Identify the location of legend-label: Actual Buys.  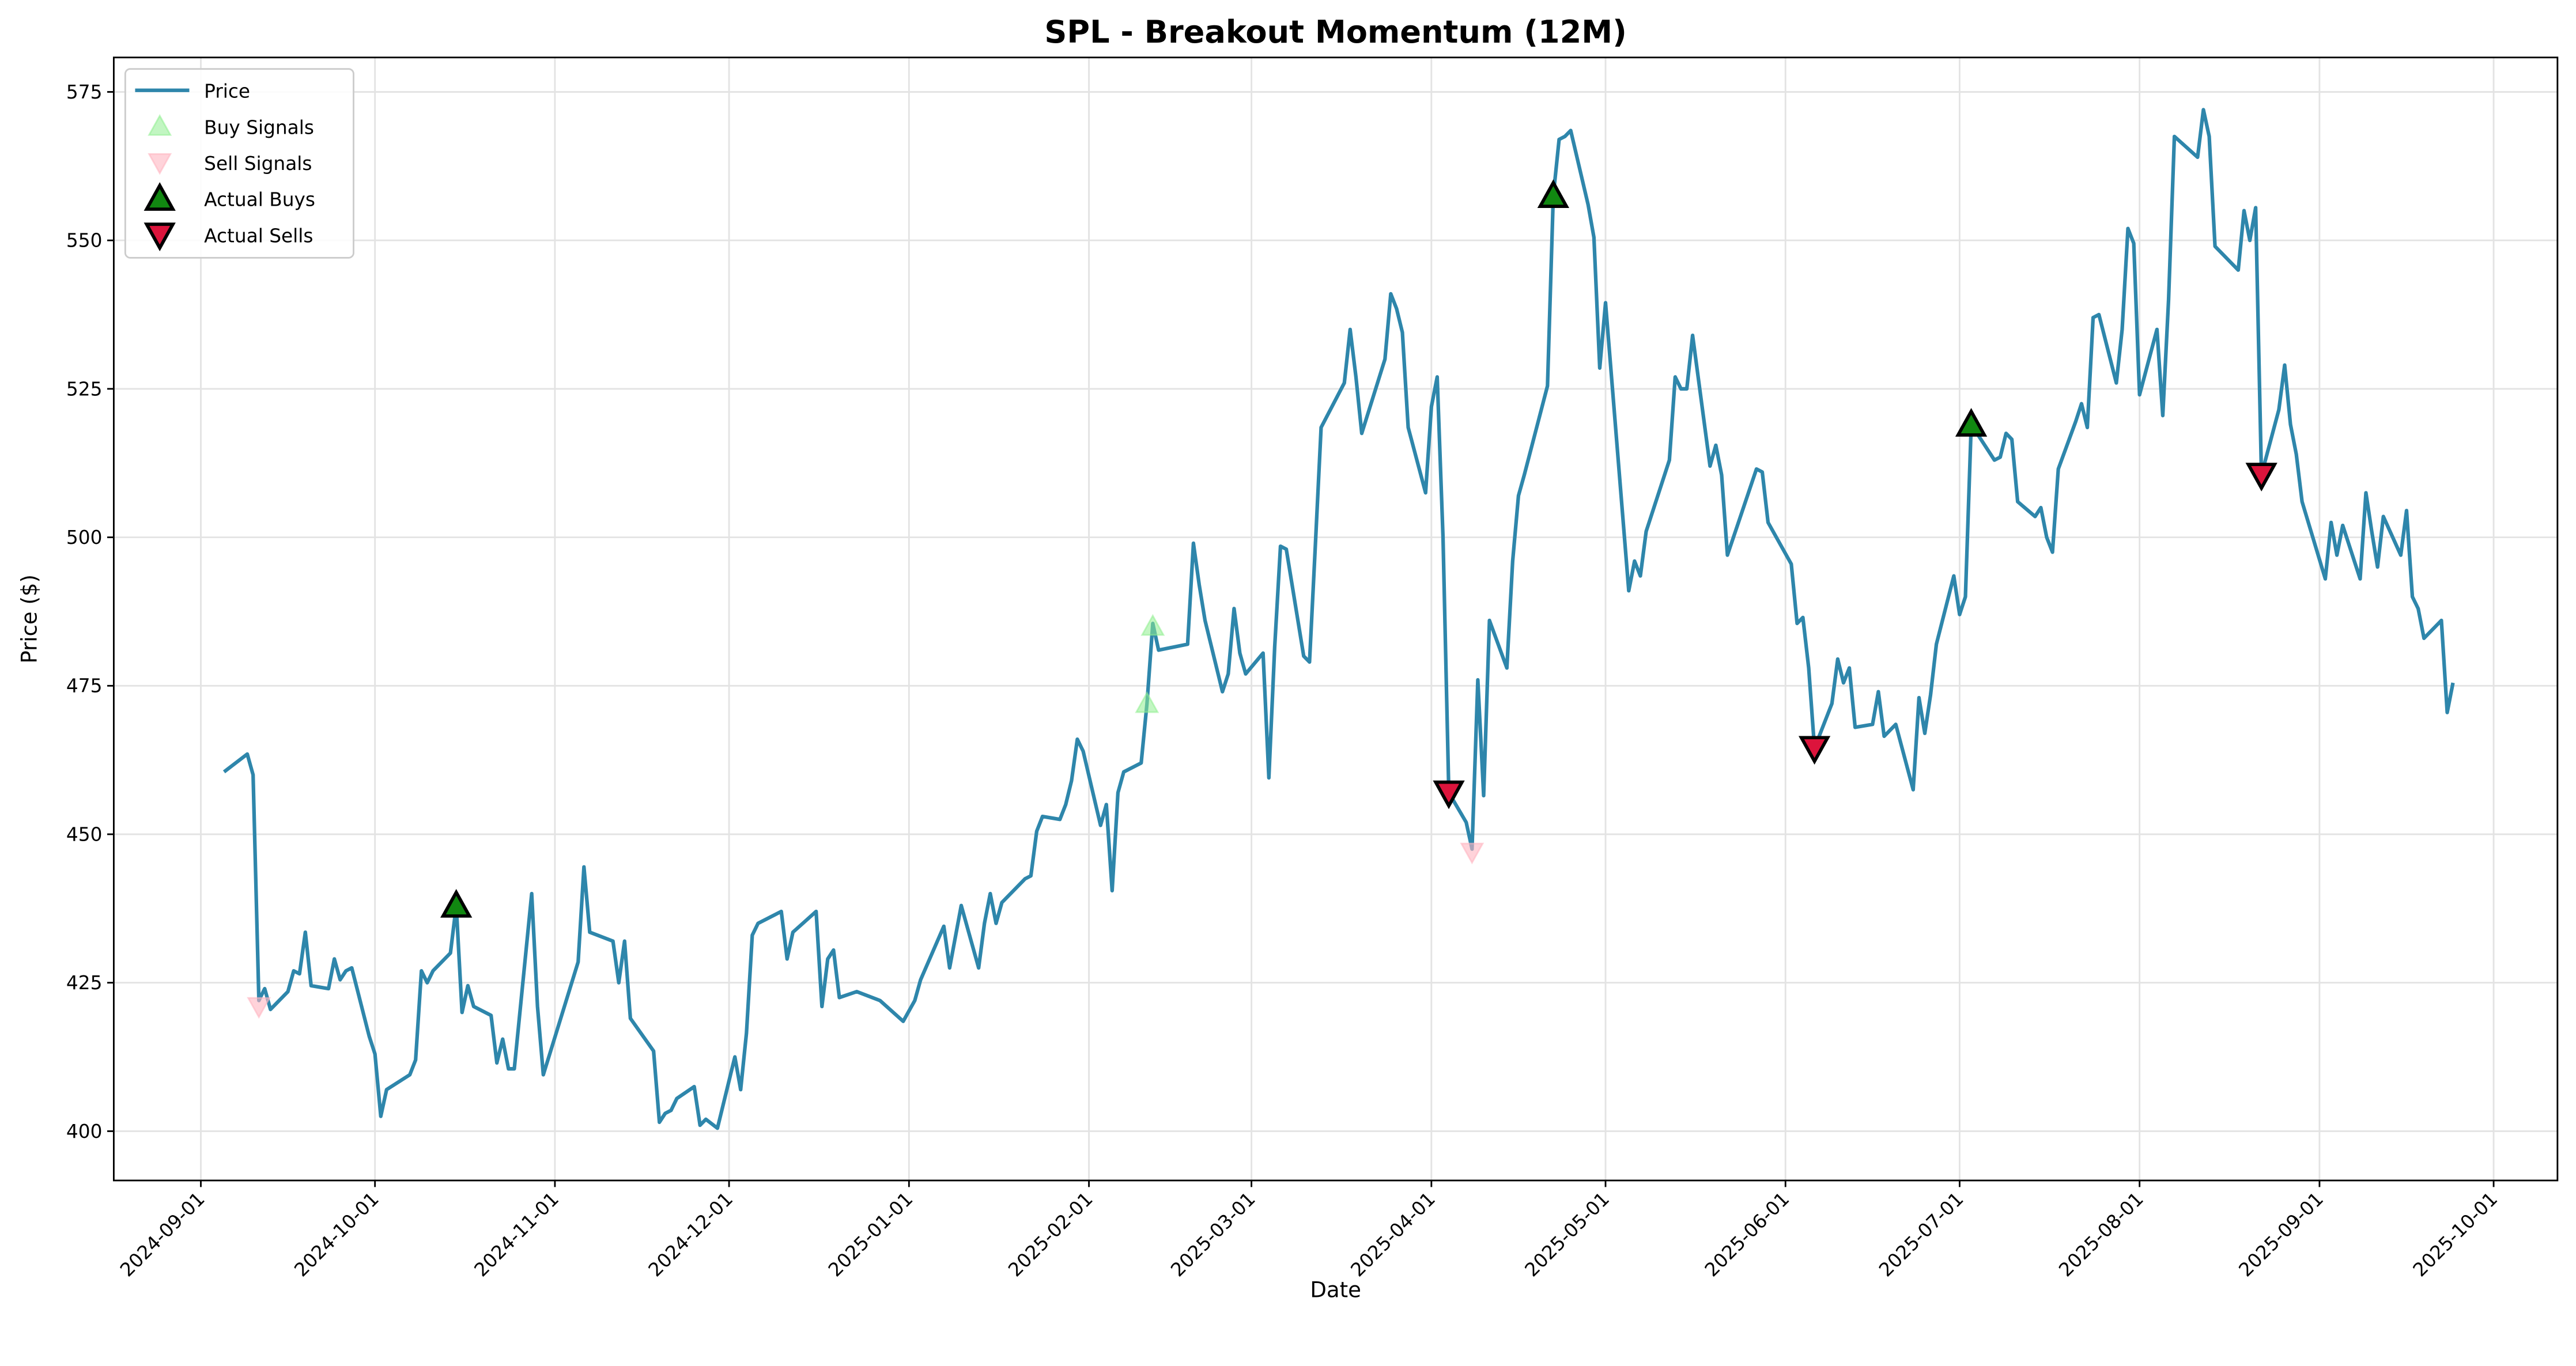
(259, 200).